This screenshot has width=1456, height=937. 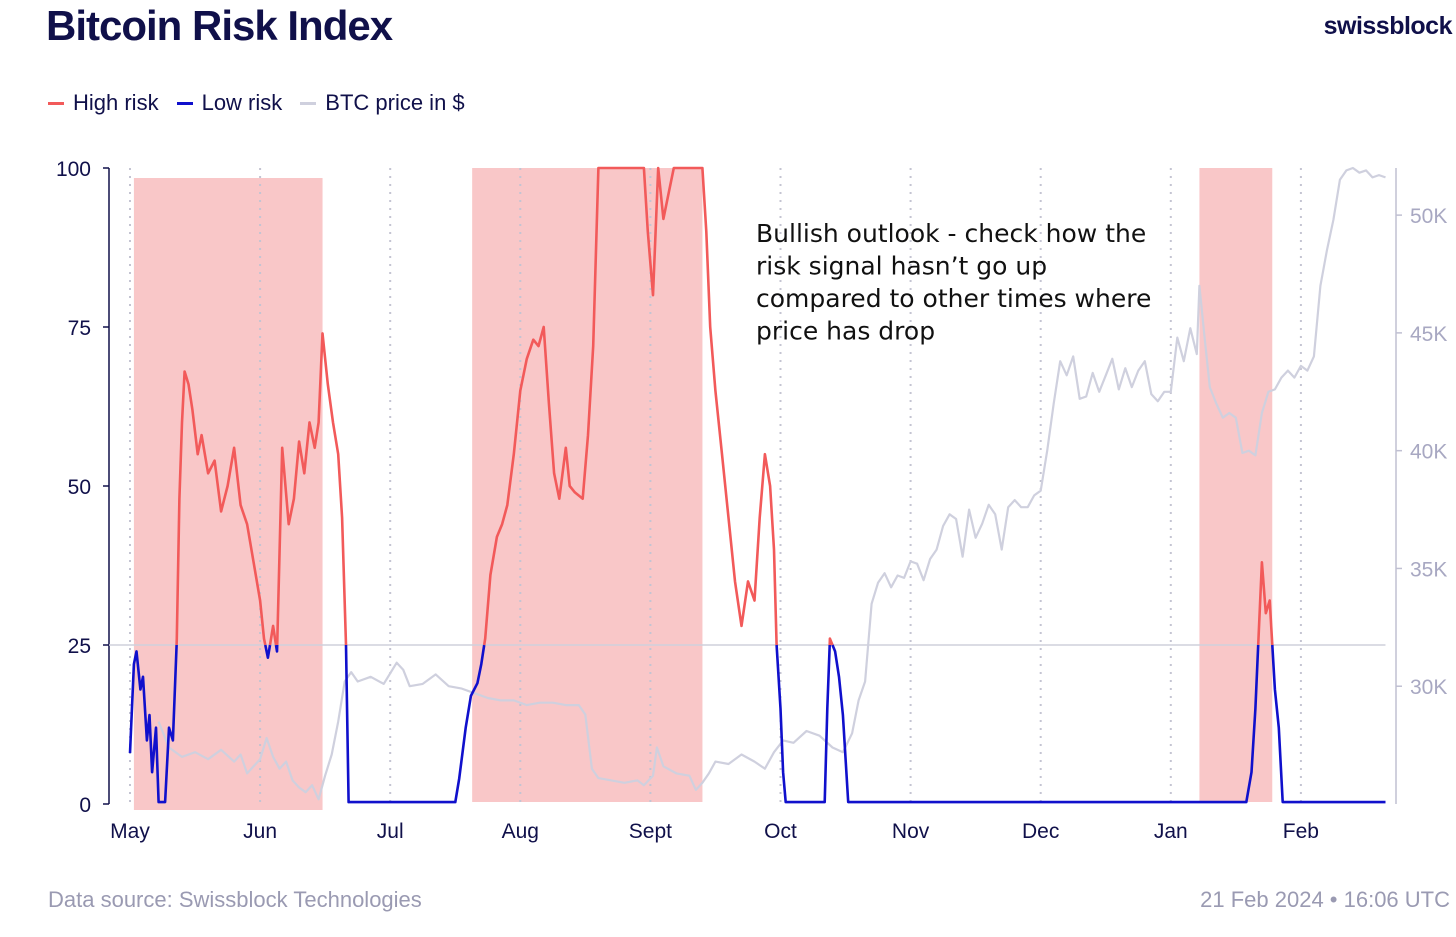 I want to click on legend-label-high-risk: High risk, so click(x=116, y=102).